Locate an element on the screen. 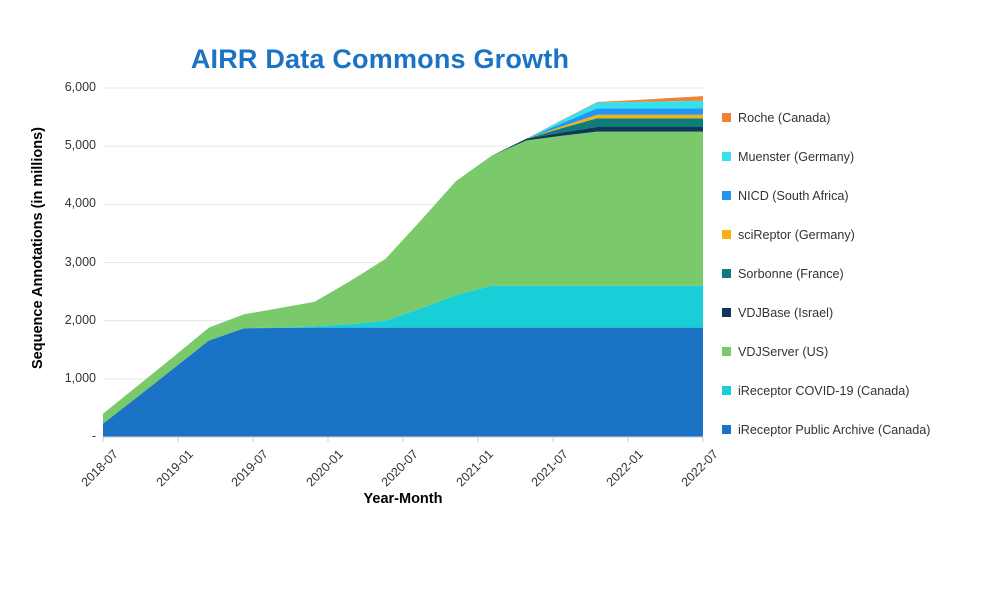 This screenshot has width=1000, height=598. y-axis-tick-label: 6,000 is located at coordinates (80, 87).